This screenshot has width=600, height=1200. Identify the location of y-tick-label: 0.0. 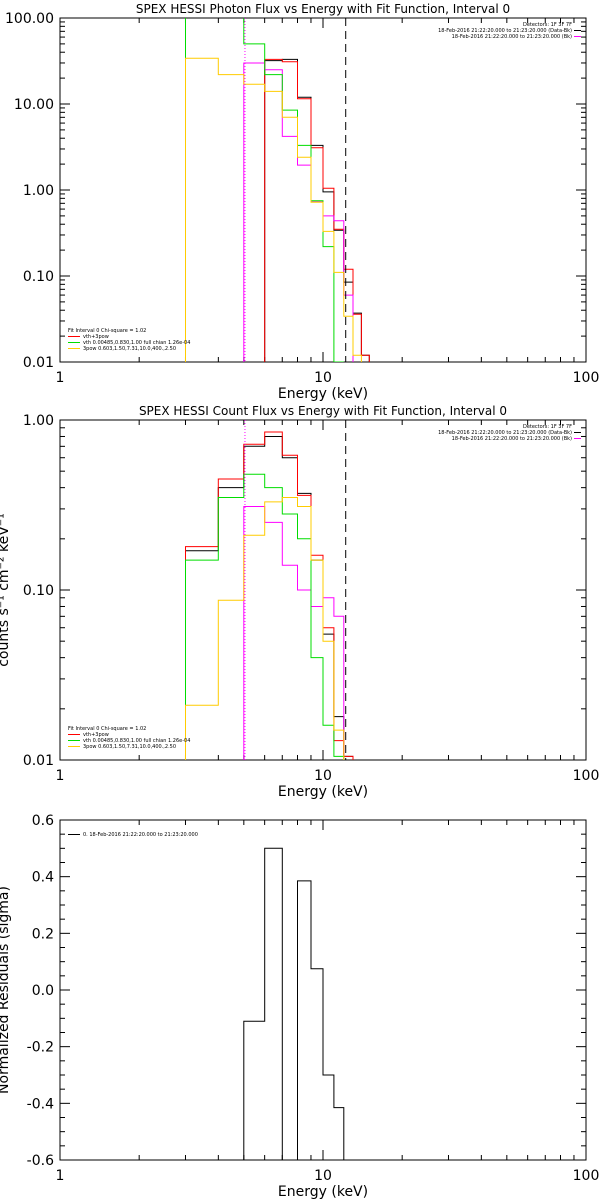
(43, 991).